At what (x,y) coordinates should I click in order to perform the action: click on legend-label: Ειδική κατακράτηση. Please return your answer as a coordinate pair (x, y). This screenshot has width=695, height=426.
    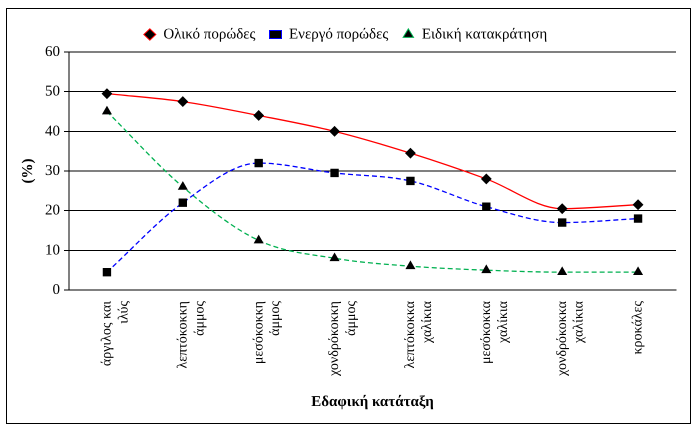
    Looking at the image, I should click on (485, 34).